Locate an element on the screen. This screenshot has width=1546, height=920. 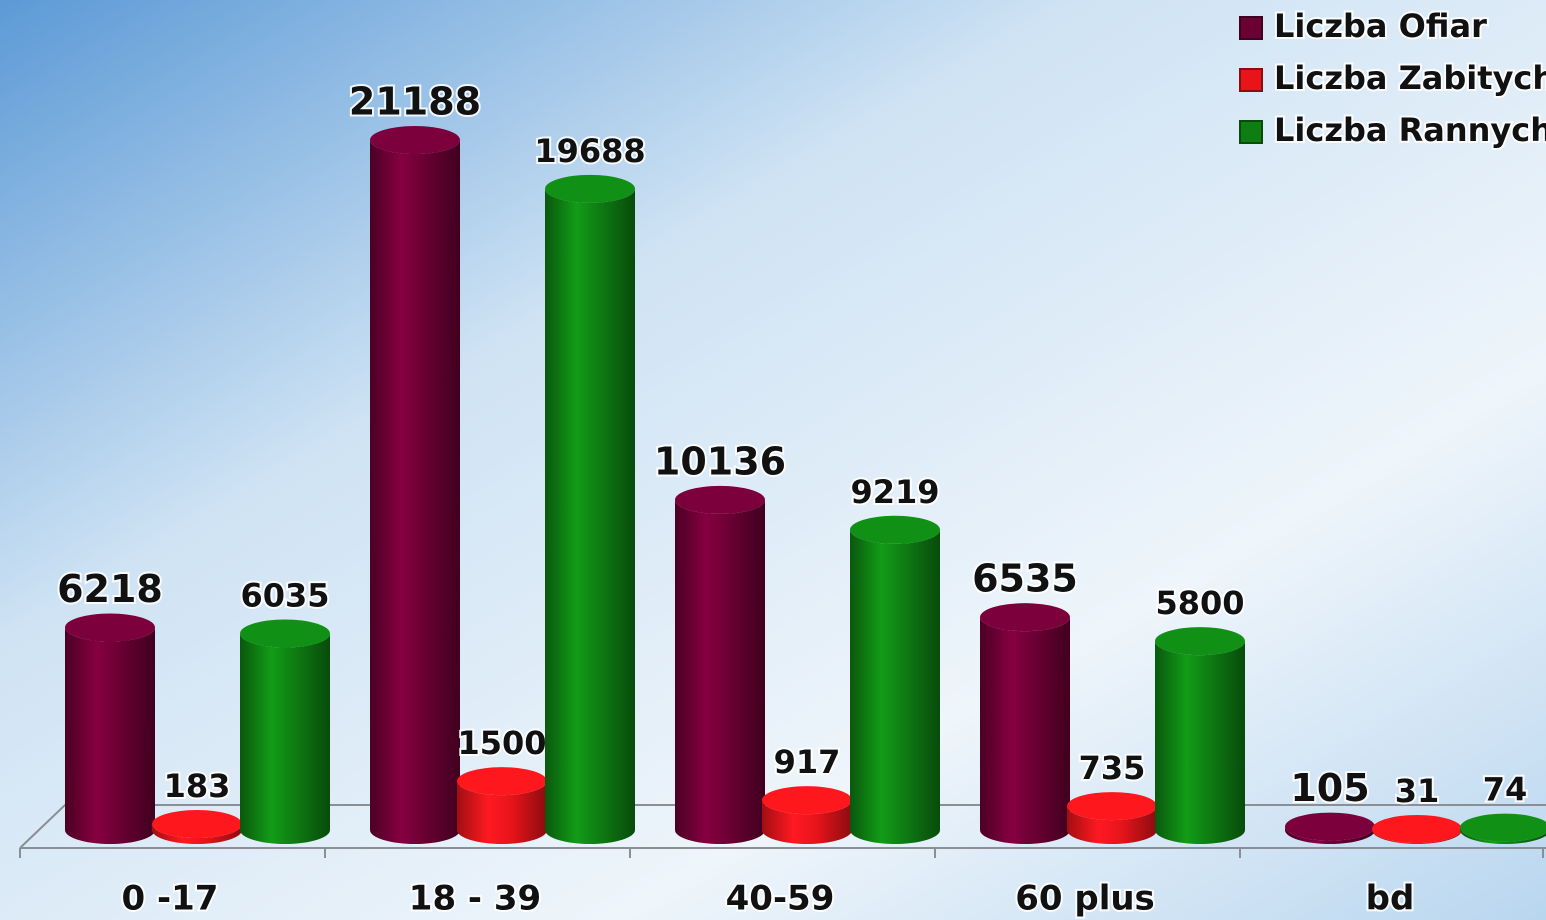
data-label: 6035 is located at coordinates (284, 595).